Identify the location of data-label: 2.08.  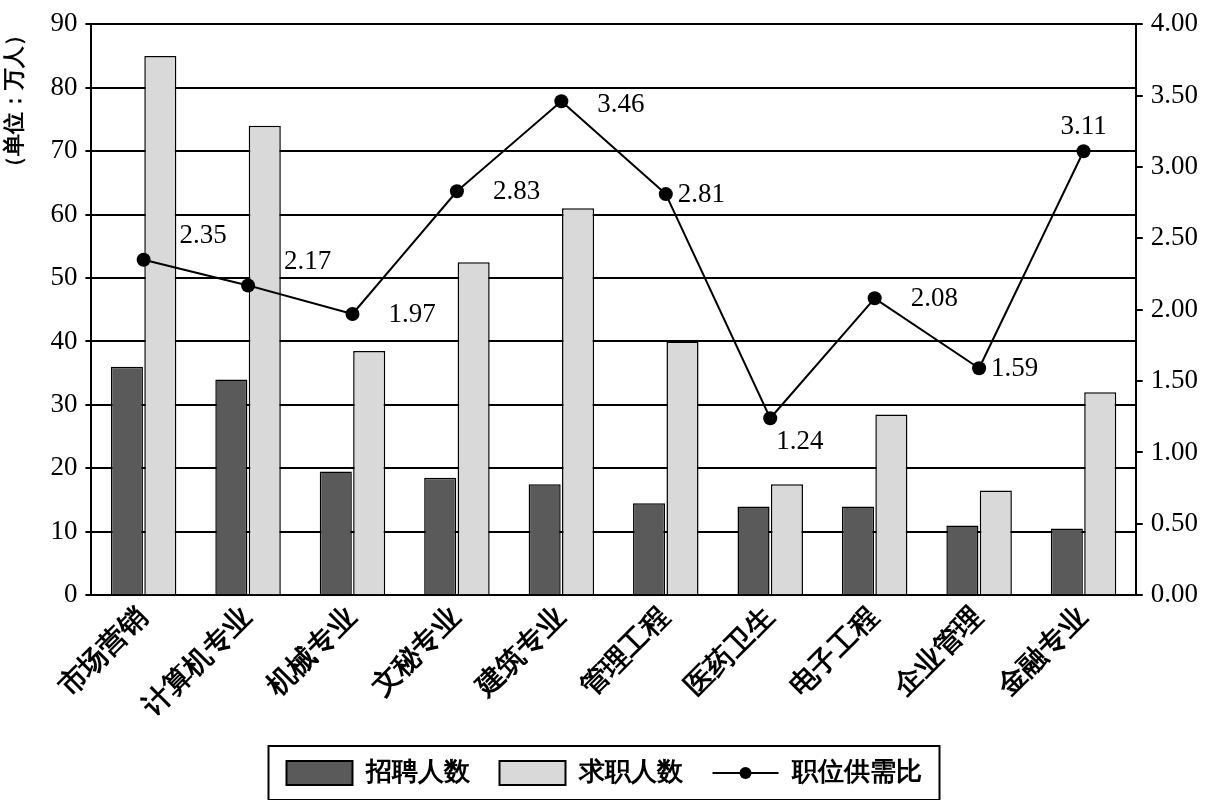
(934, 297).